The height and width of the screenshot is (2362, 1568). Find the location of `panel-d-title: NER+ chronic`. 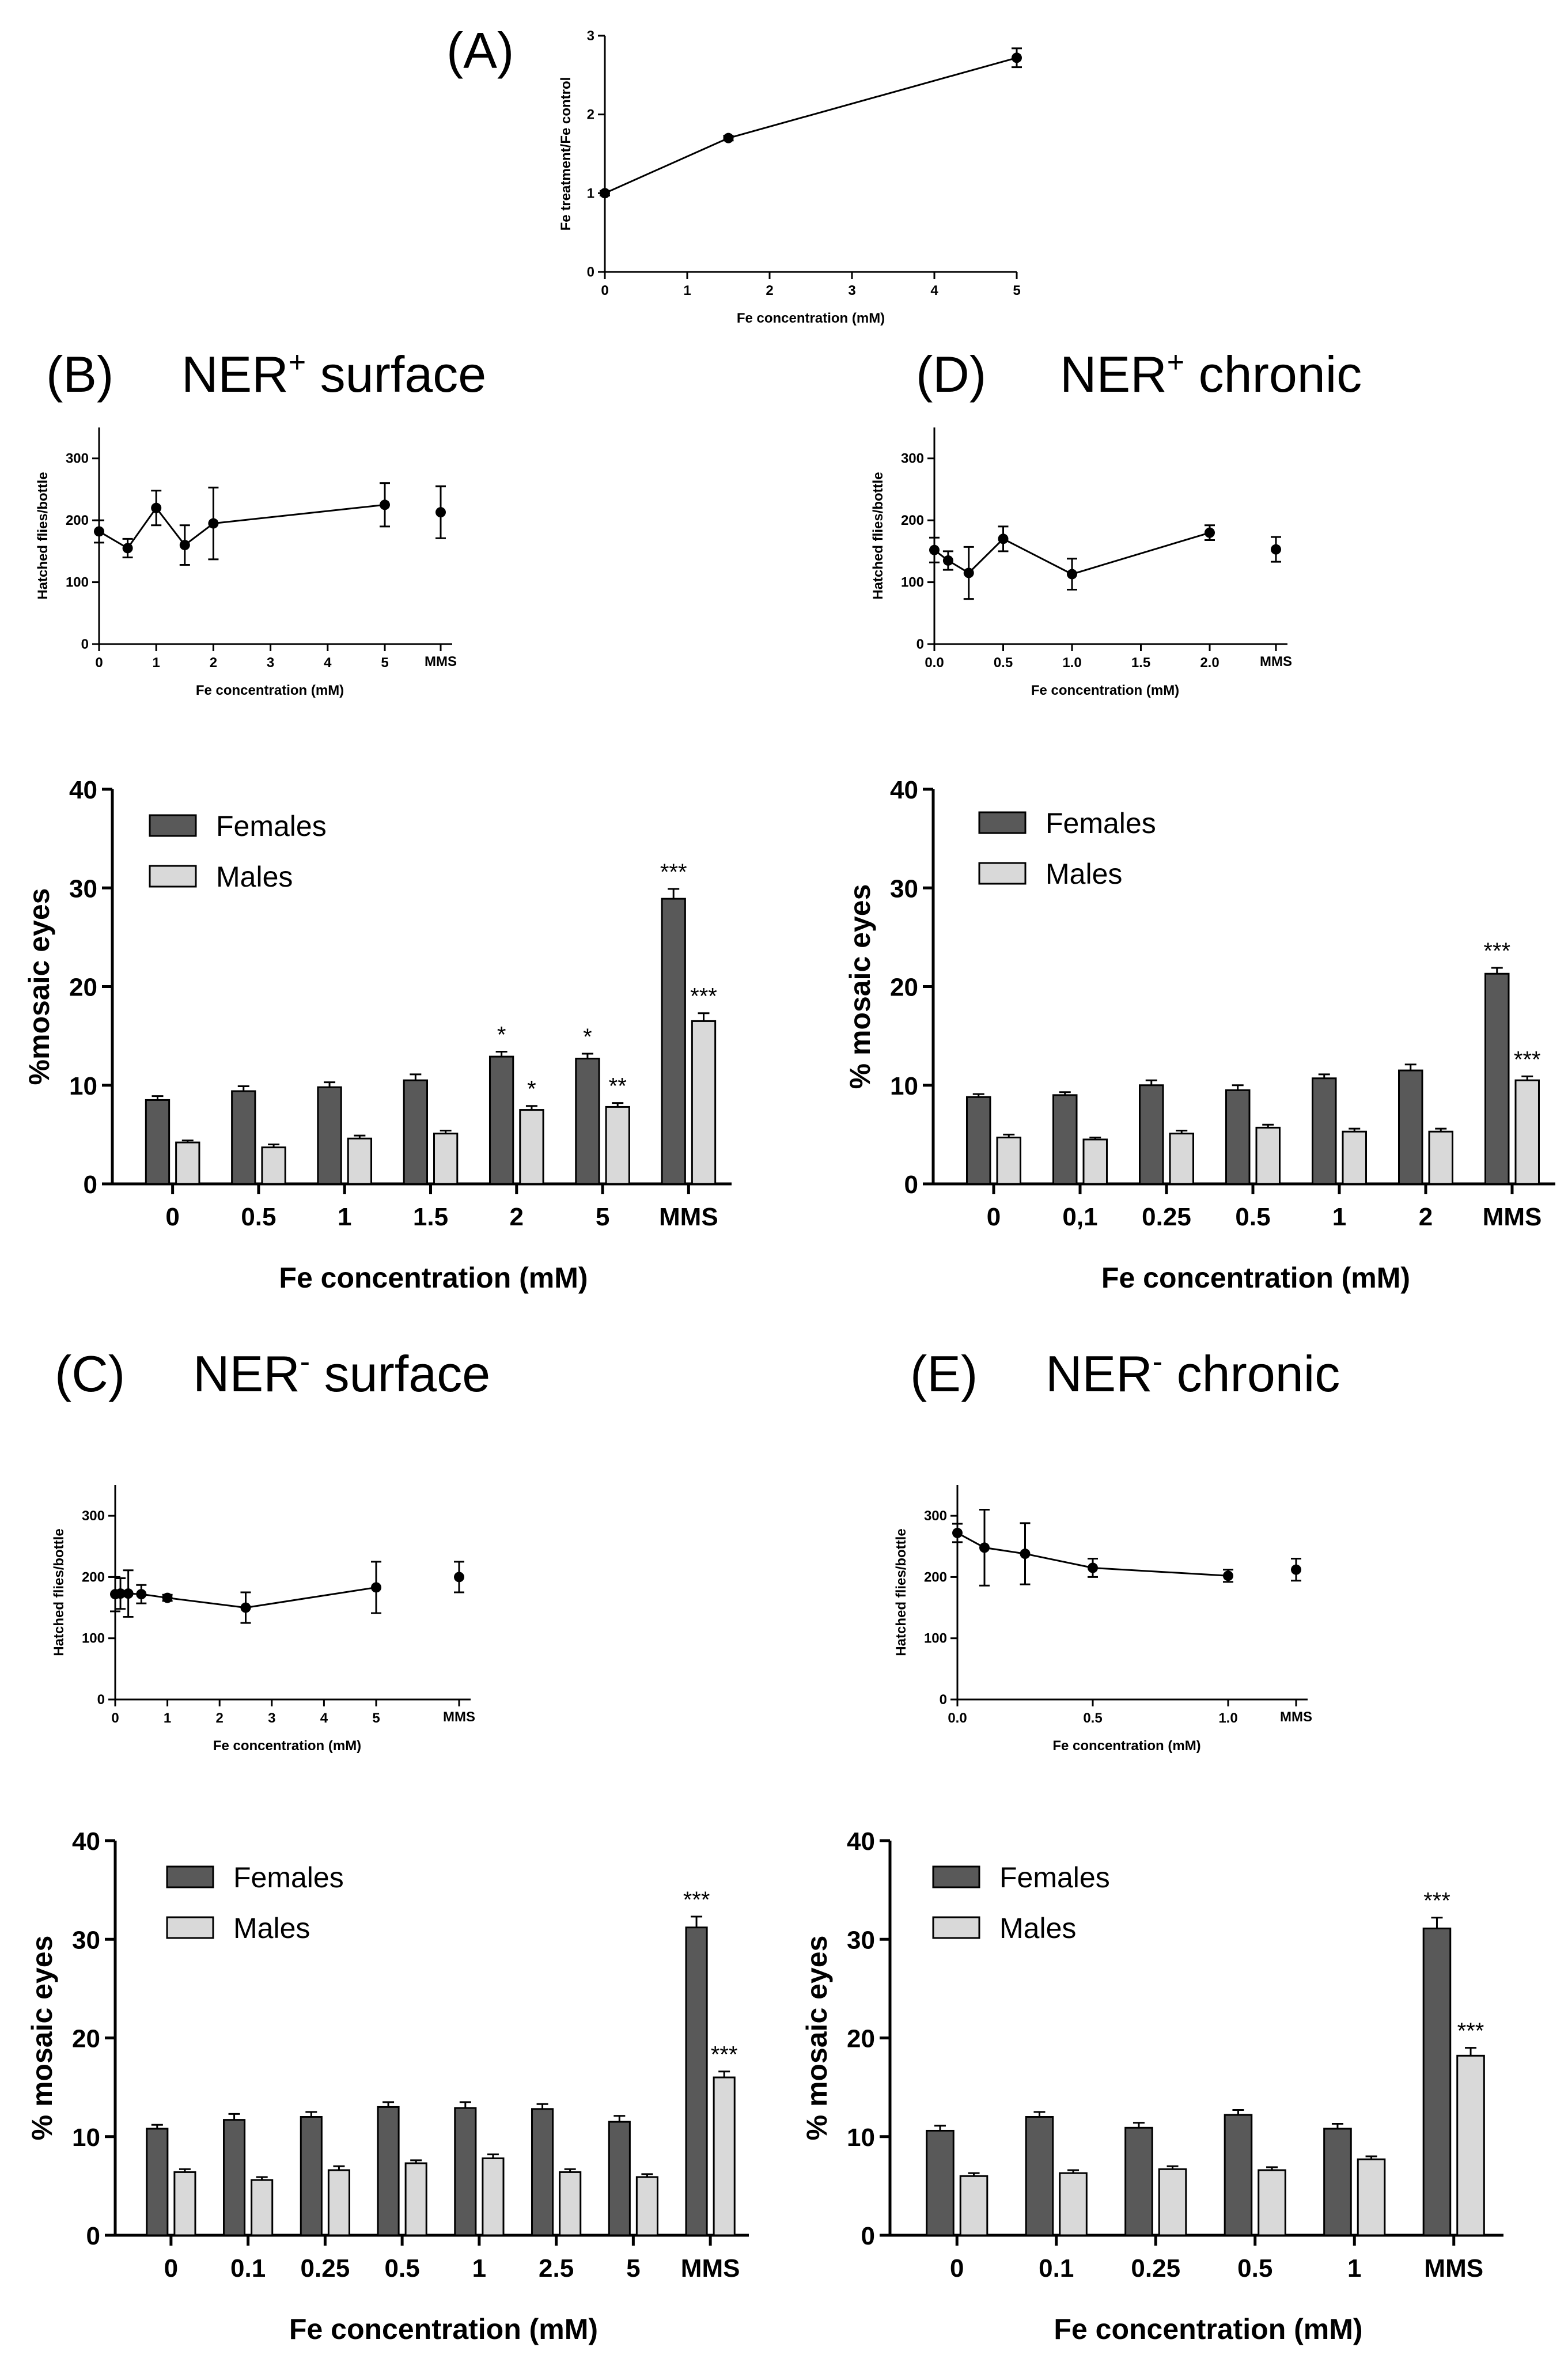

panel-d-title: NER+ chronic is located at coordinates (1211, 374).